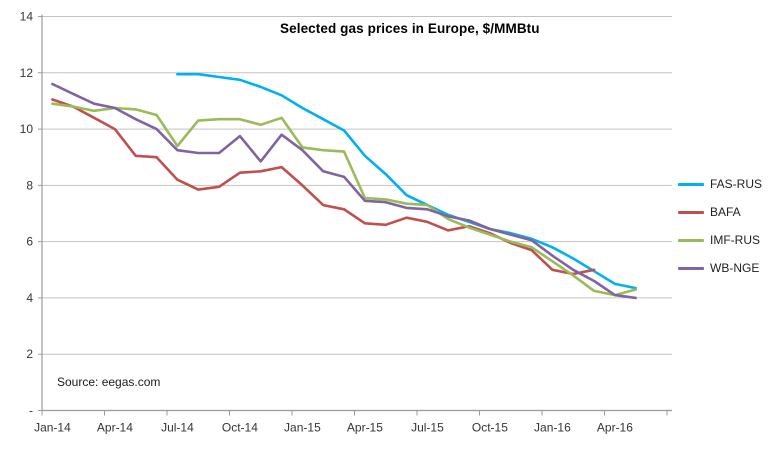  Describe the element at coordinates (552, 428) in the screenshot. I see `svg-text: Jan-16` at that location.